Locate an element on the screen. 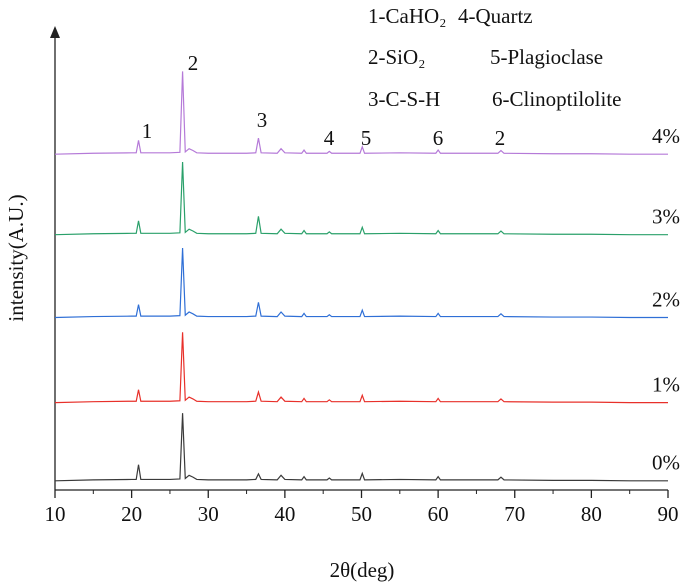  peak-label: 6 is located at coordinates (438, 138).